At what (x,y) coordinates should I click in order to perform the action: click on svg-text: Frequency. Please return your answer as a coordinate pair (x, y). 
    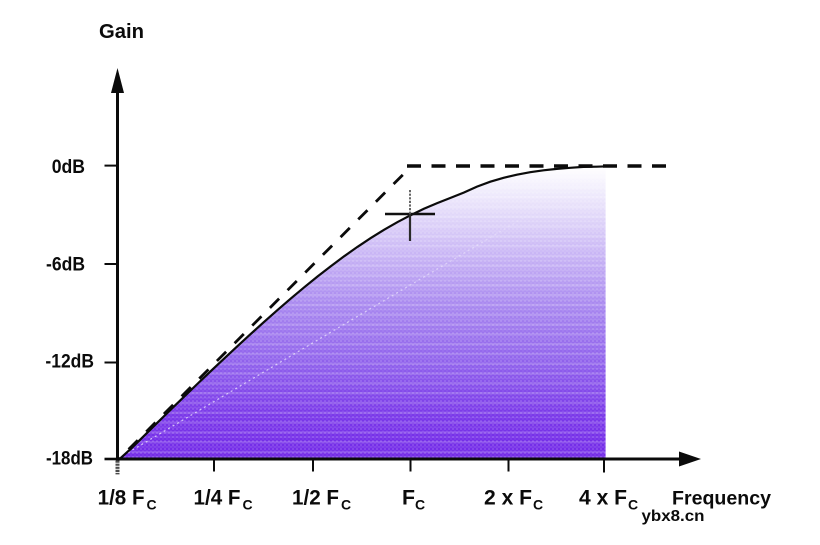
    Looking at the image, I should click on (721, 499).